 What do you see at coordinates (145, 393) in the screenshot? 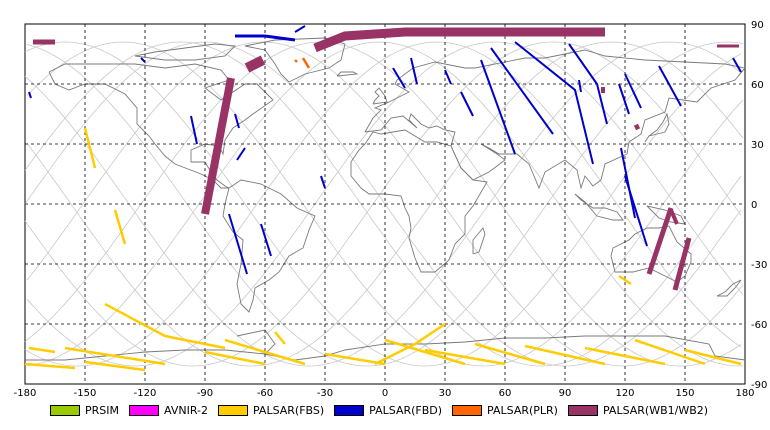
I see `longitude-label: -120` at bounding box center [145, 393].